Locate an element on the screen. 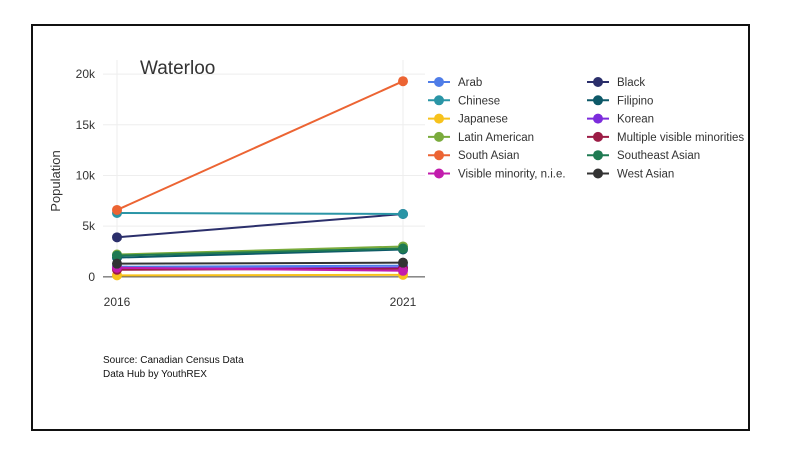 The width and height of the screenshot is (800, 450). y-tick-label: 5k is located at coordinates (89, 226).